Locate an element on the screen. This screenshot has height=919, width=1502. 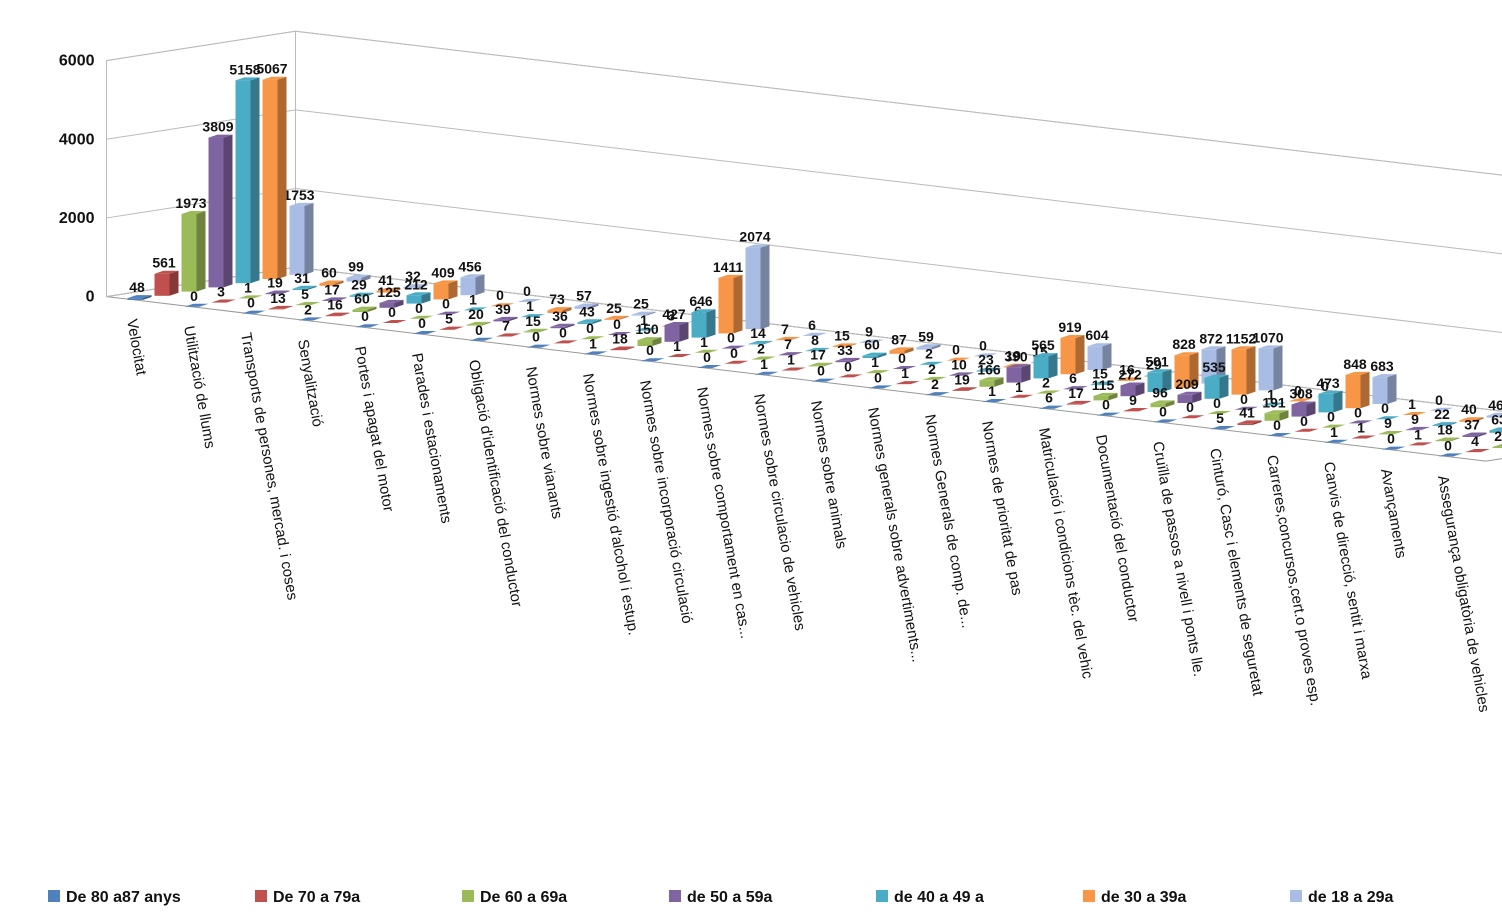
value-label: 60 is located at coordinates (872, 345).